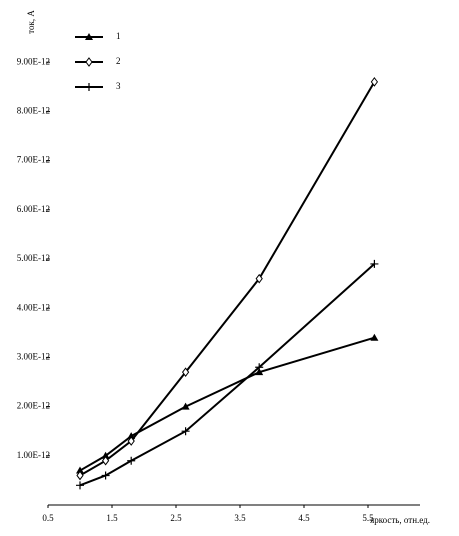 The image size is (459, 536). Describe the element at coordinates (31, 22) in the screenshot. I see `y-axis-label: ток, А` at that location.